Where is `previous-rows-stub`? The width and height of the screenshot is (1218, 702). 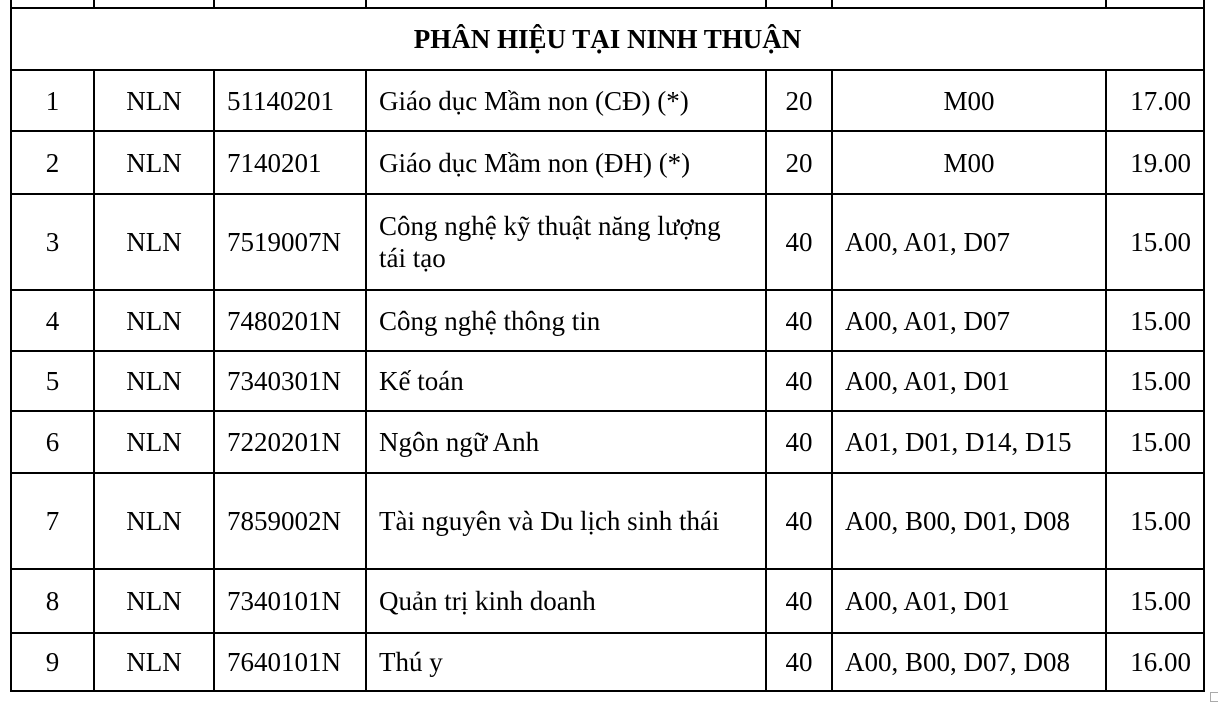
previous-rows-stub is located at coordinates (607, 4).